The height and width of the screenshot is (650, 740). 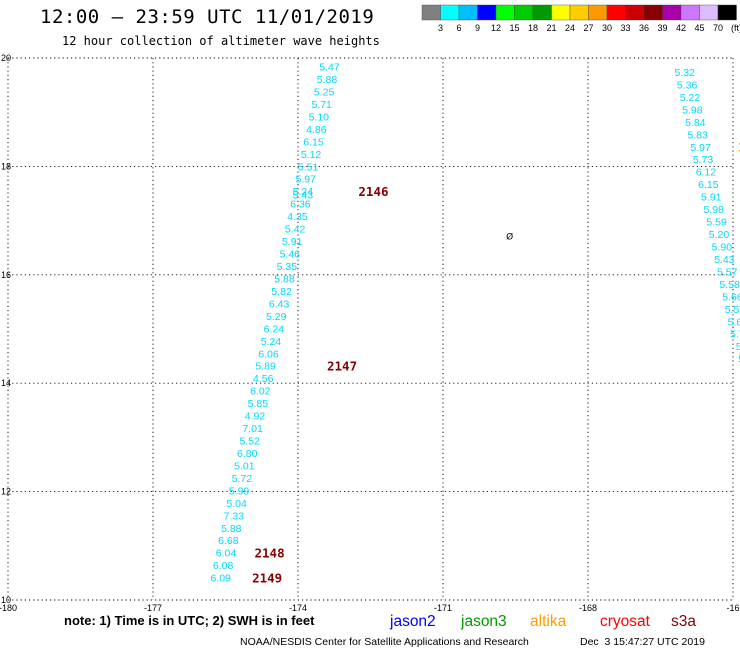 What do you see at coordinates (699, 28) in the screenshot?
I see `legend-label: 45` at bounding box center [699, 28].